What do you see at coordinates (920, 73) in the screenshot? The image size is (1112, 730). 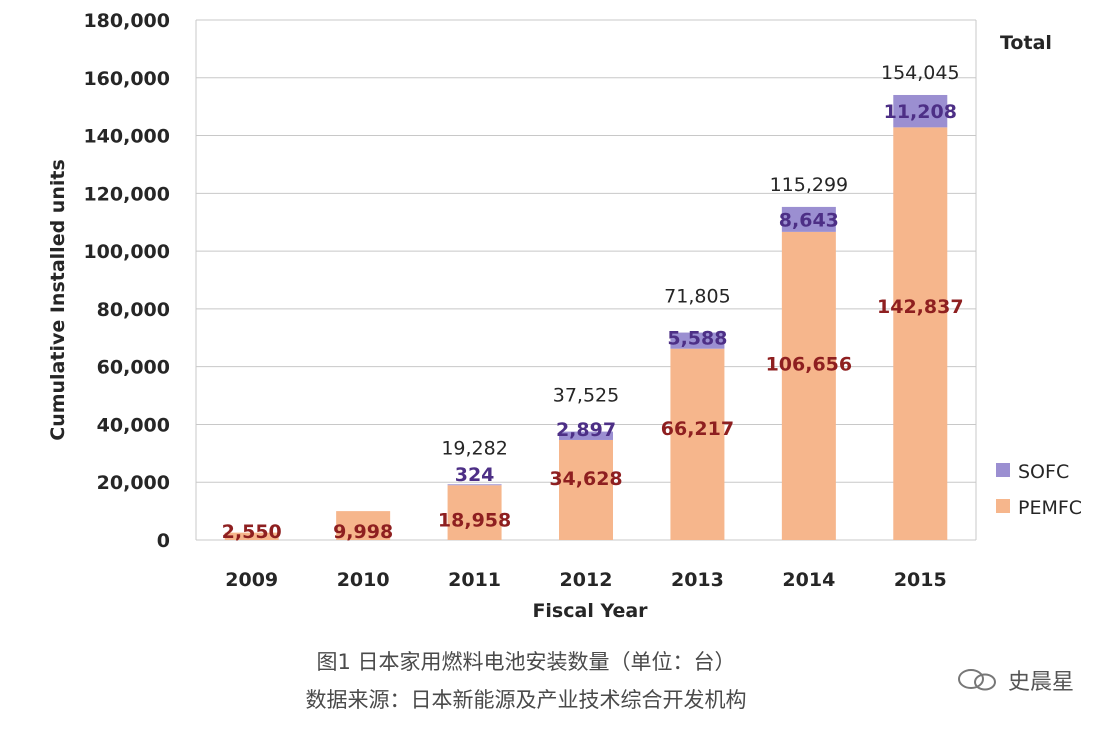 I see `total-label: 154,045` at bounding box center [920, 73].